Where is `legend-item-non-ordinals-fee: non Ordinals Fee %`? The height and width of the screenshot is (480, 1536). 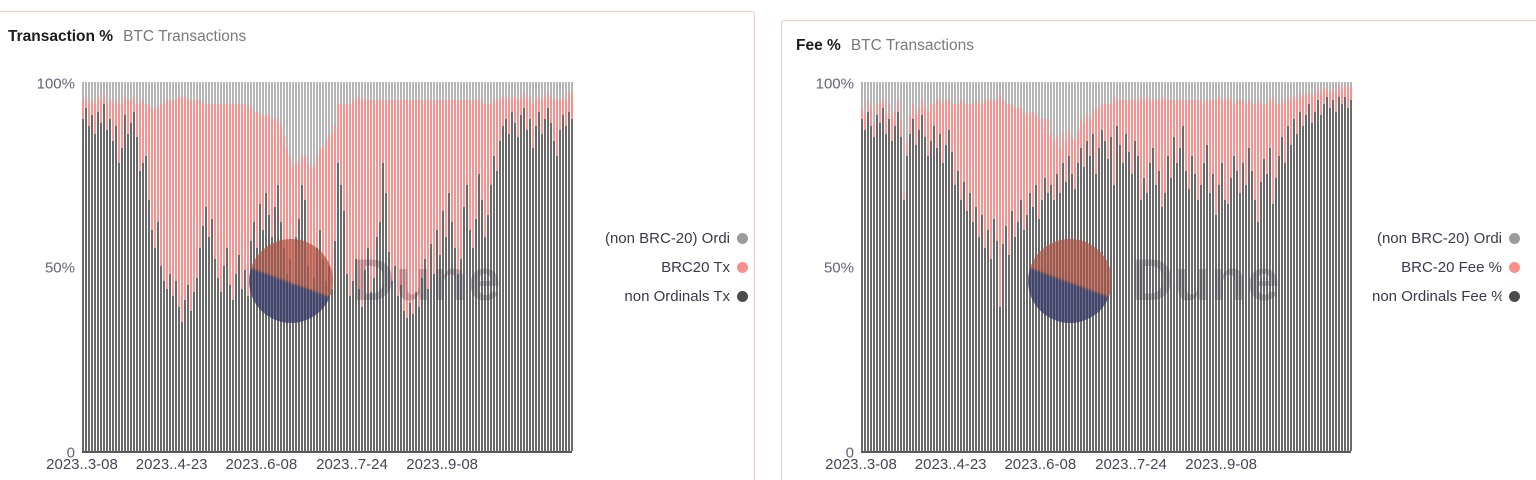
legend-item-non-ordinals-fee: non Ordinals Fee % is located at coordinates (1435, 296).